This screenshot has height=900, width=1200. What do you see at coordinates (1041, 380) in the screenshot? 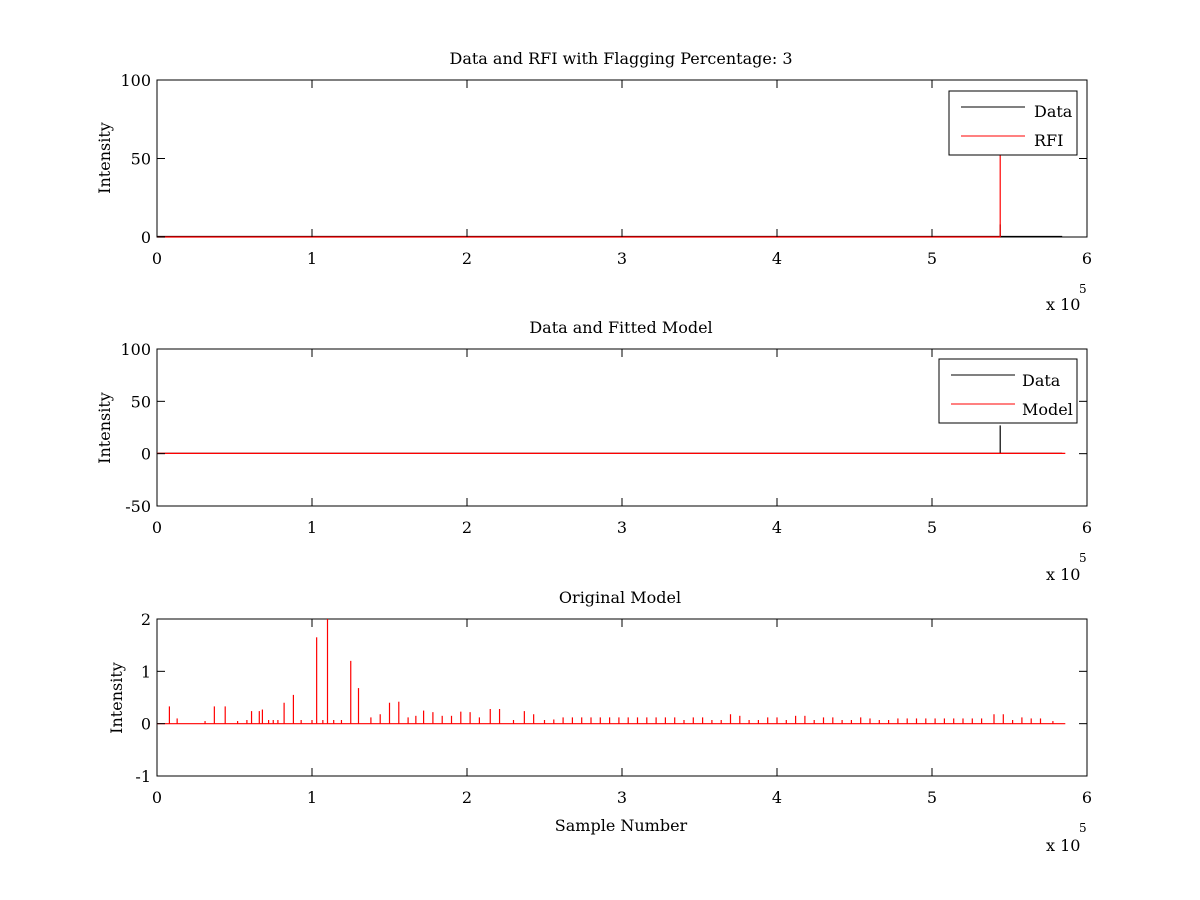
I see `panel-2-legend-label-data: Data` at bounding box center [1041, 380].